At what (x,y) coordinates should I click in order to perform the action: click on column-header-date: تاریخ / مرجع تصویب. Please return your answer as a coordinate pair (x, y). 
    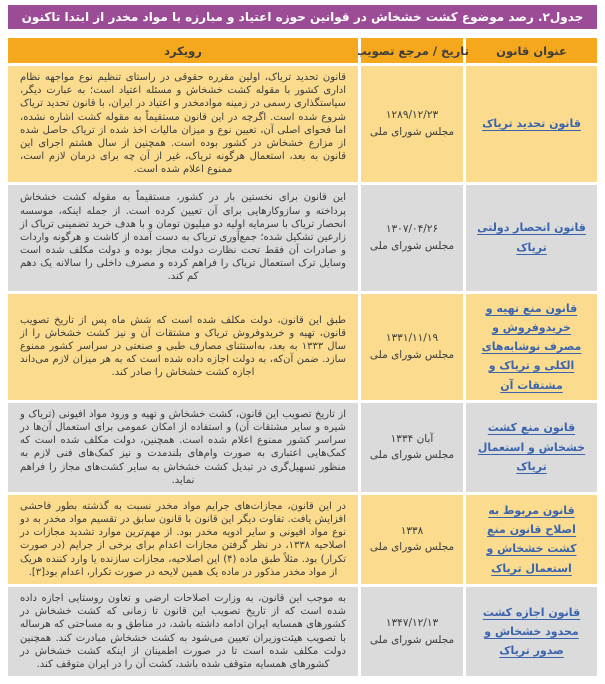
    Looking at the image, I should click on (412, 50).